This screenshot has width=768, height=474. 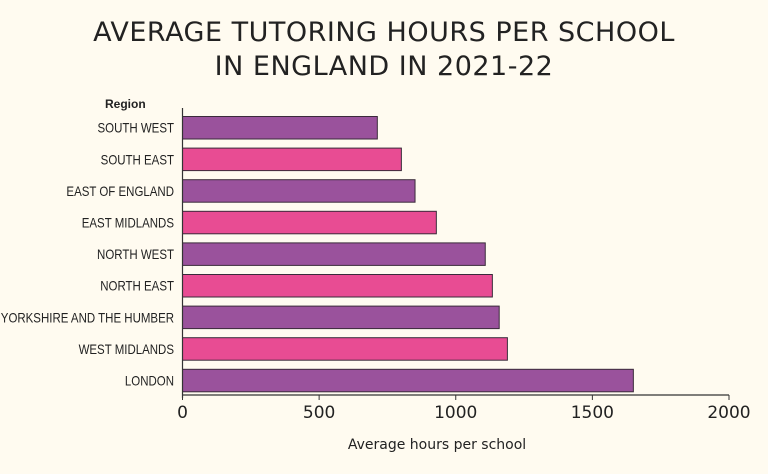 I want to click on category-label: SOUTH WEST, so click(x=135, y=128).